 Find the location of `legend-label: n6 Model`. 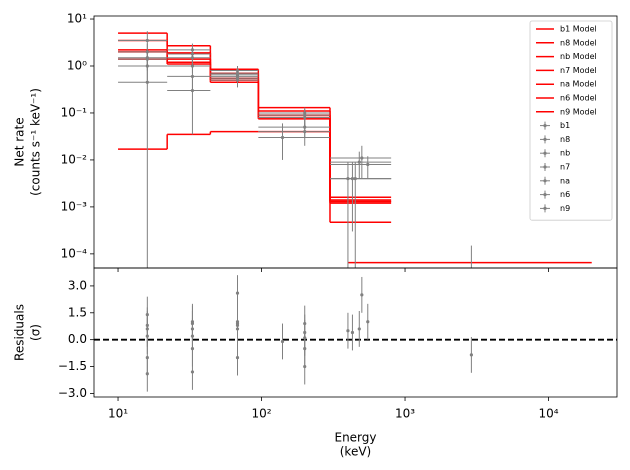

legend-label: n6 Model is located at coordinates (578, 98).